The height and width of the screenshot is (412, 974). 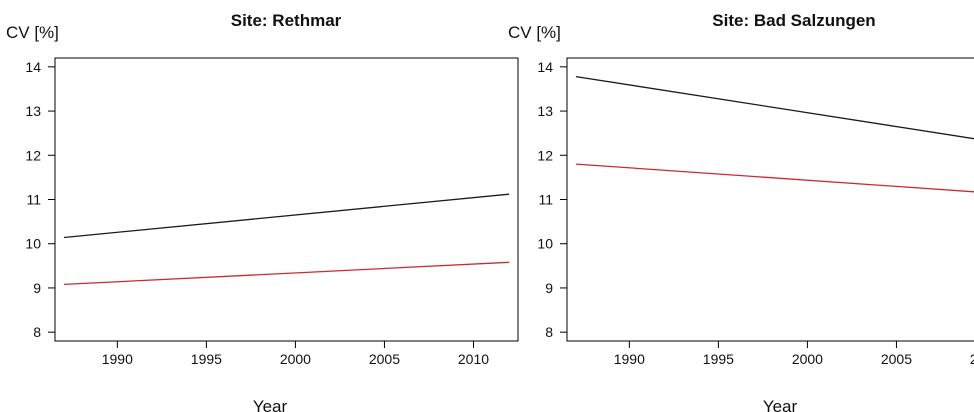 I want to click on chart-title: Site: Bad Salzungen, so click(x=793, y=20).